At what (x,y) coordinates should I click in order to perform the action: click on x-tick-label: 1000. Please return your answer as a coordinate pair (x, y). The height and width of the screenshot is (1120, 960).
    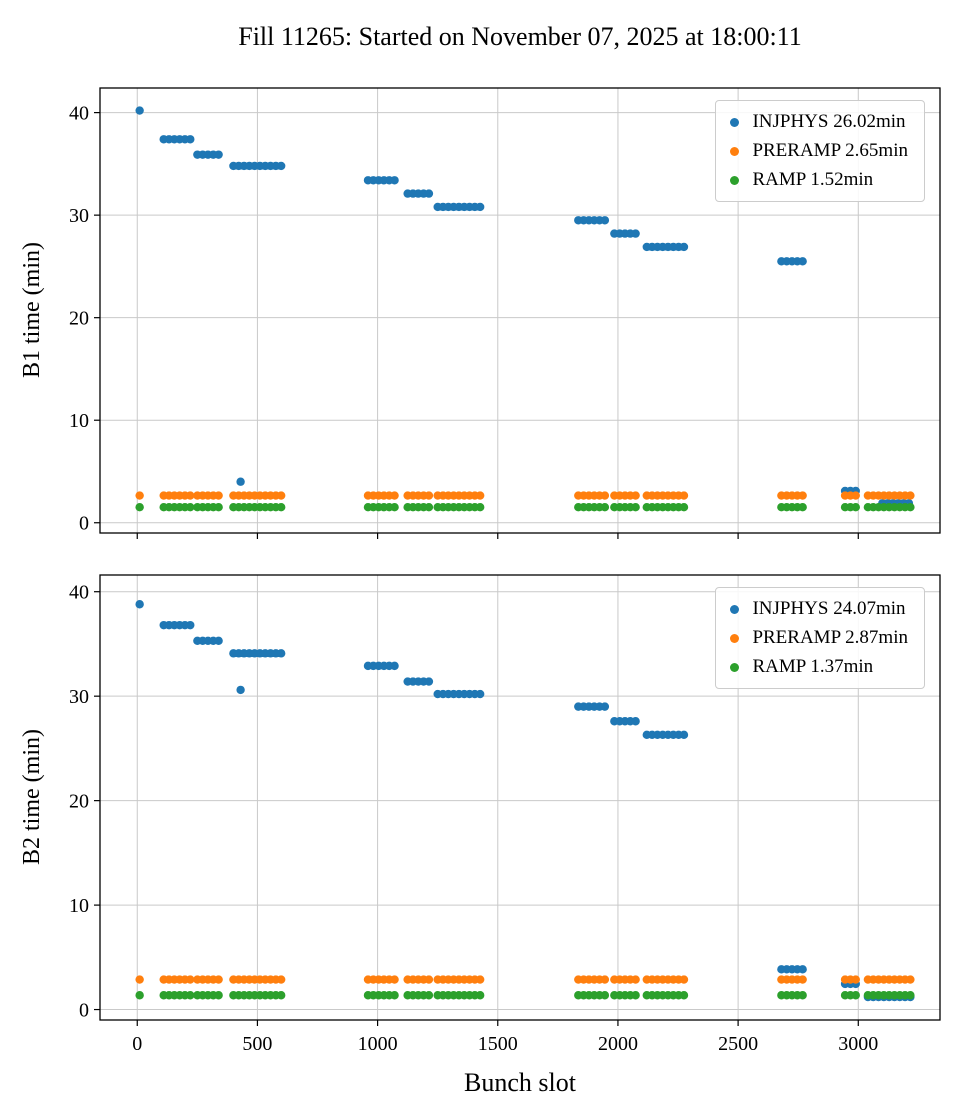
    Looking at the image, I should click on (378, 1044).